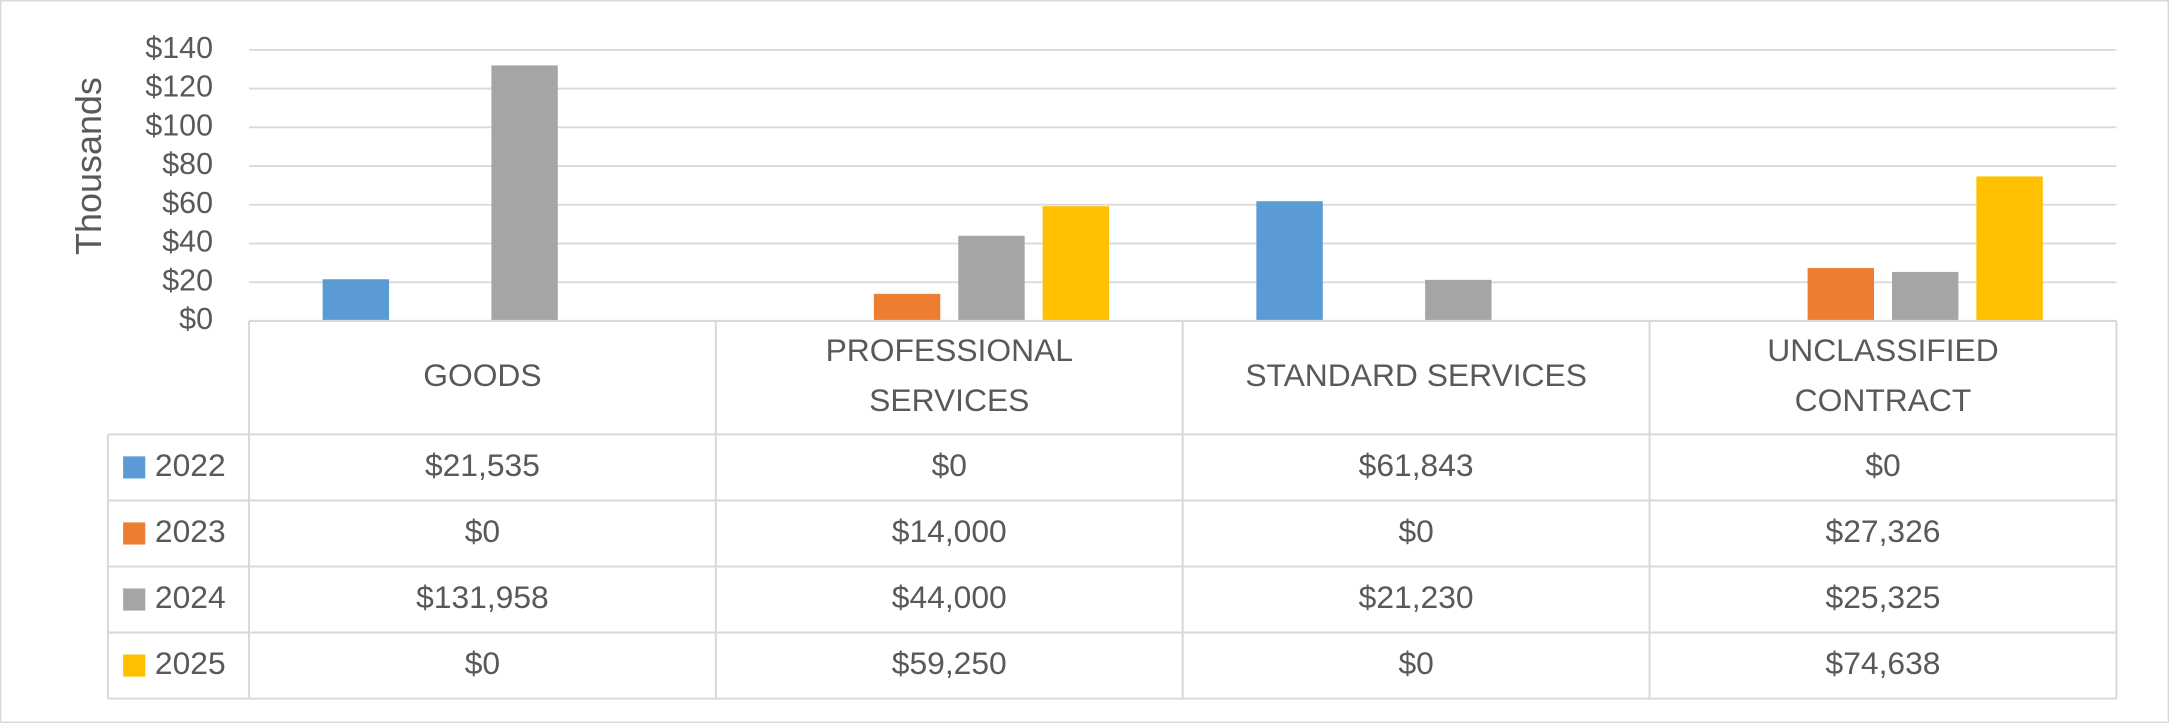 The width and height of the screenshot is (2169, 723). I want to click on data-label: $25,325, so click(1883, 597).